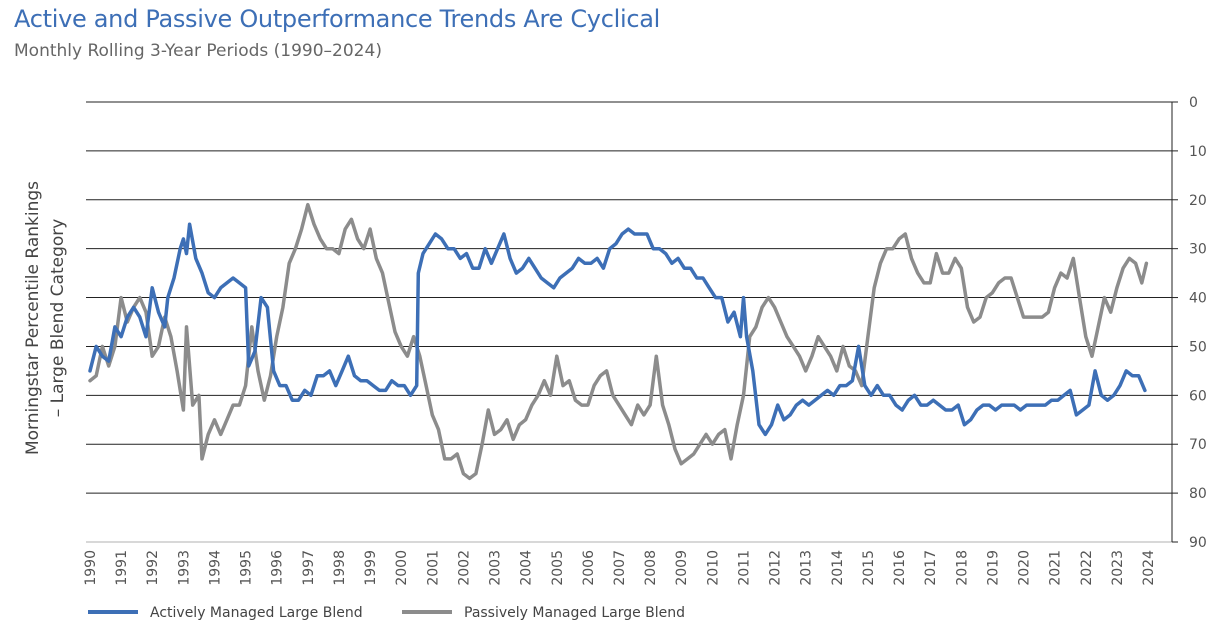 Image resolution: width=1225 pixels, height=640 pixels. I want to click on x-tick-label: 2019, so click(993, 568).